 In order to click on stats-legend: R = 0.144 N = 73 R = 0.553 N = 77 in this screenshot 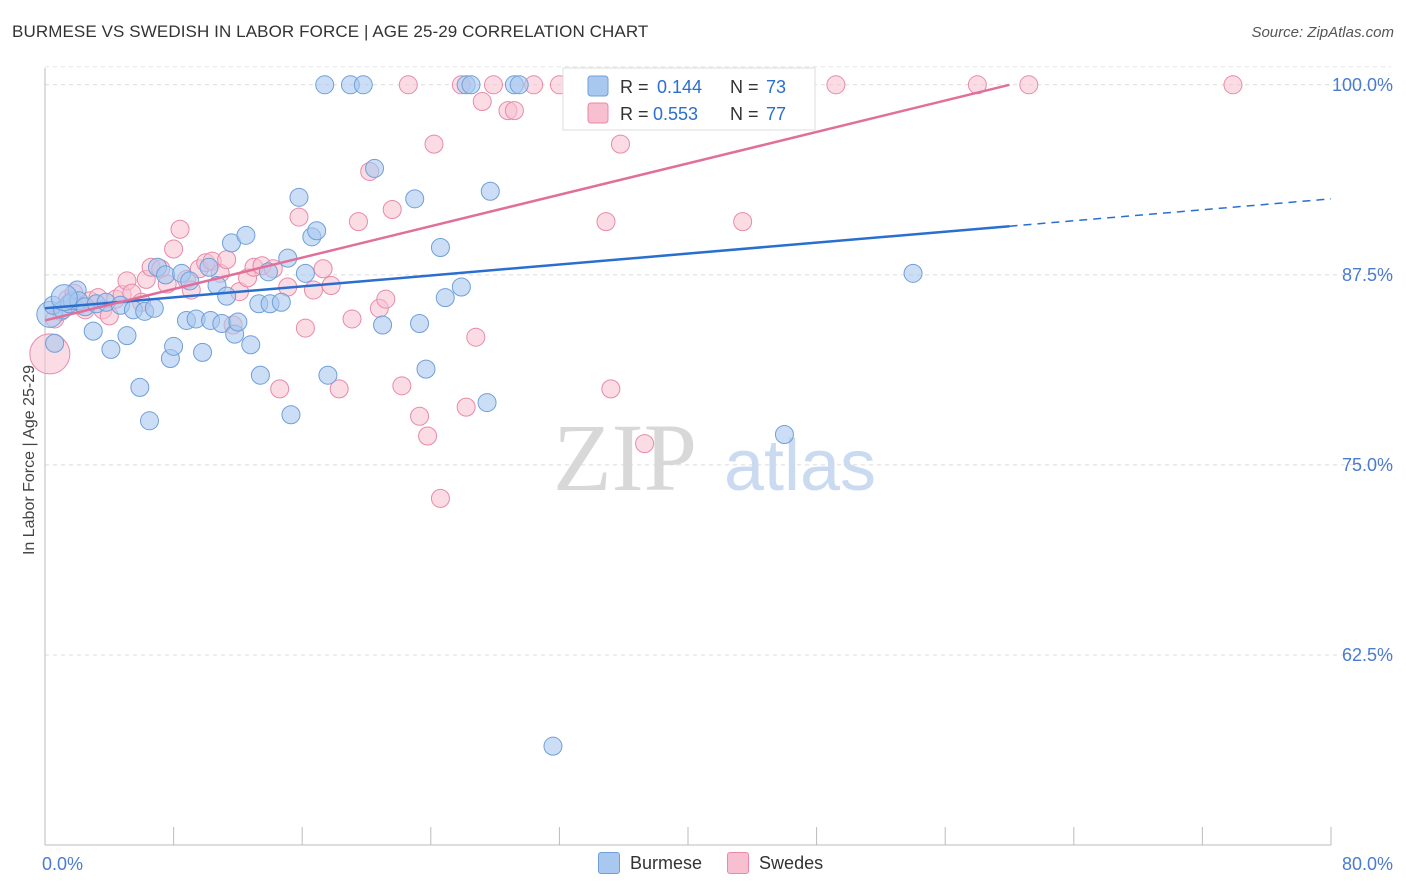, I will do `click(689, 99)`.